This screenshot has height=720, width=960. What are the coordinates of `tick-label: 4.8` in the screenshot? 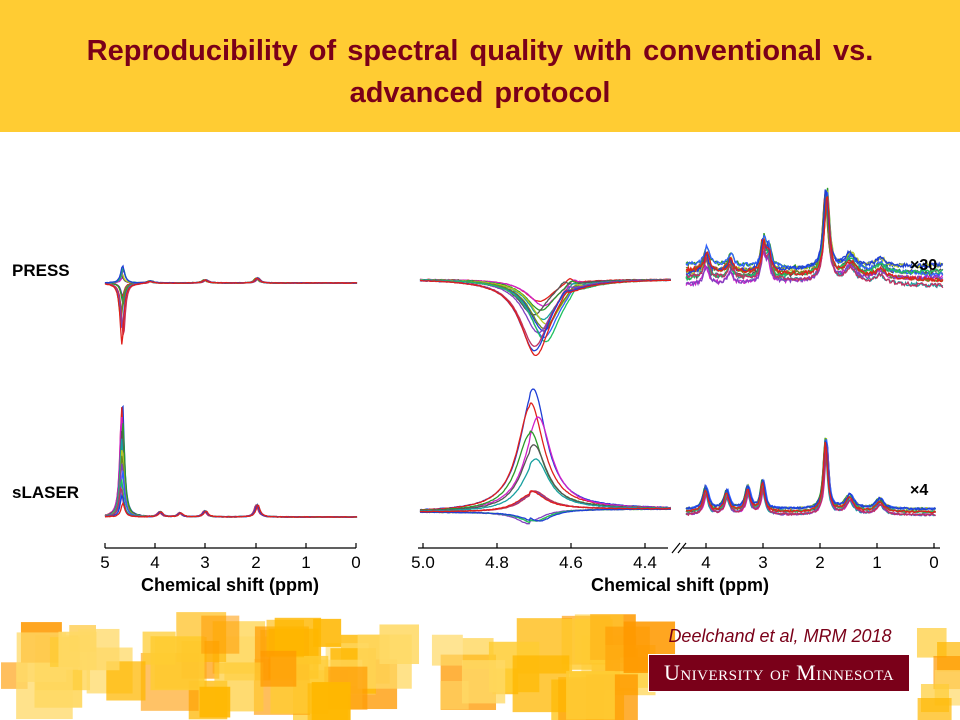 It's located at (497, 562).